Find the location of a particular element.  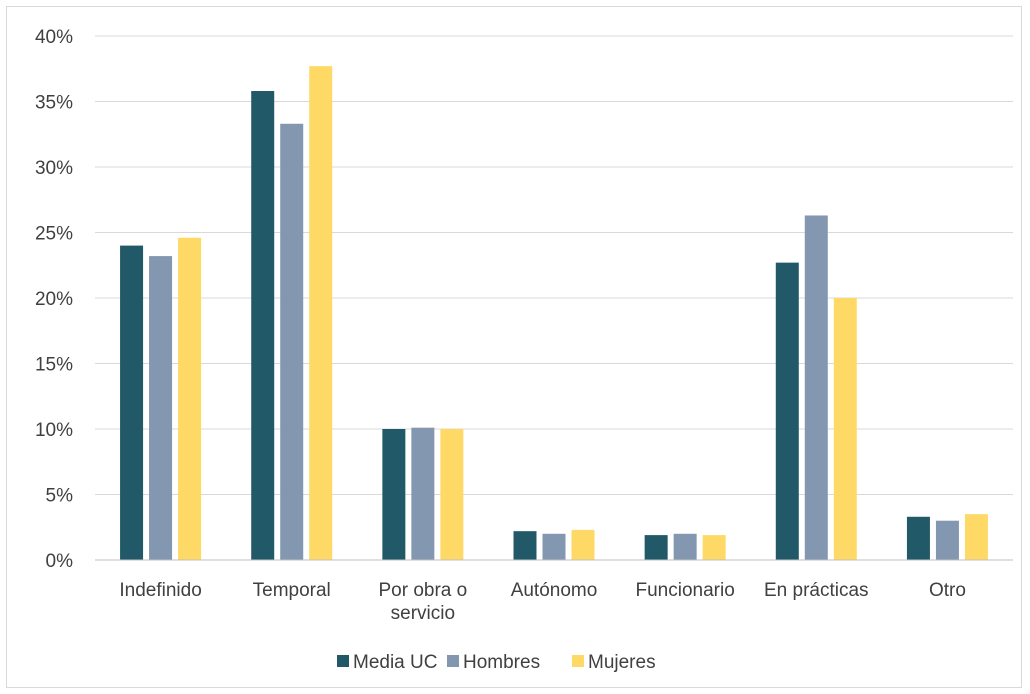

x-tick-label: Autónomo is located at coordinates (554, 590).